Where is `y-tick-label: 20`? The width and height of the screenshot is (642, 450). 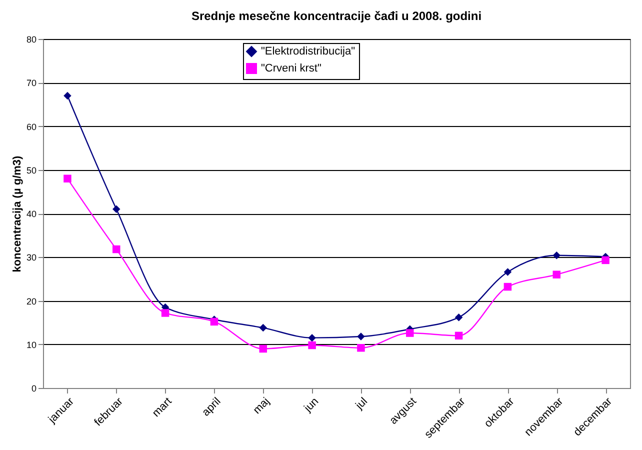 y-tick-label: 20 is located at coordinates (31, 301).